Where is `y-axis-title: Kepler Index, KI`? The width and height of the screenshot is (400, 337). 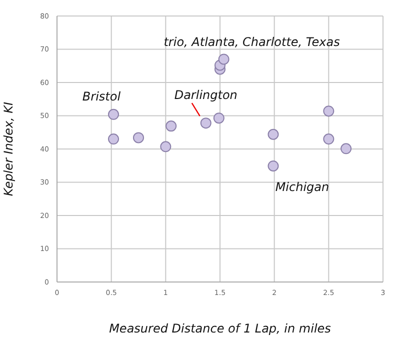 y-axis-title: Kepler Index, KI is located at coordinates (8, 148).